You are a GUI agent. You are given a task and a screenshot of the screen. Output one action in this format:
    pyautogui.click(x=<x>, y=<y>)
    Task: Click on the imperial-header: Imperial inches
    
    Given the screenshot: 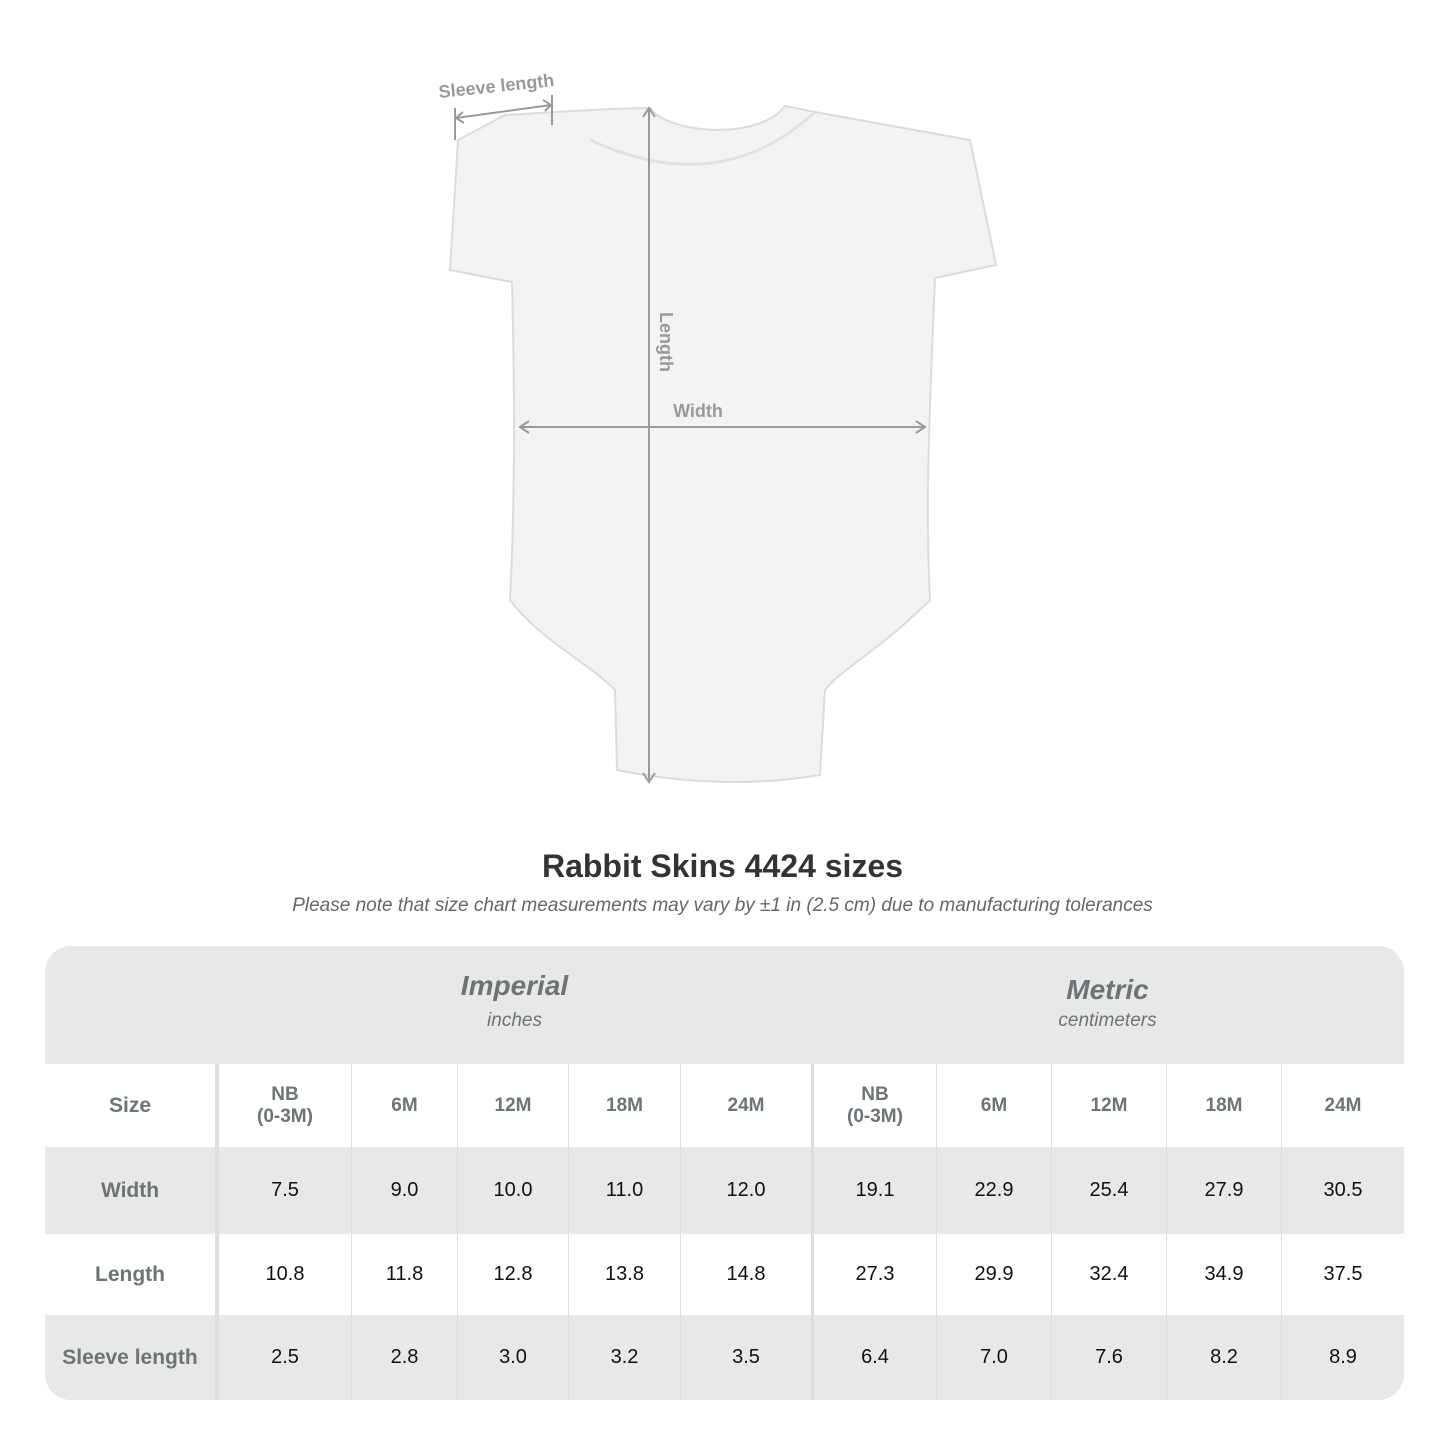 What is the action you would take?
    pyautogui.click(x=514, y=1005)
    